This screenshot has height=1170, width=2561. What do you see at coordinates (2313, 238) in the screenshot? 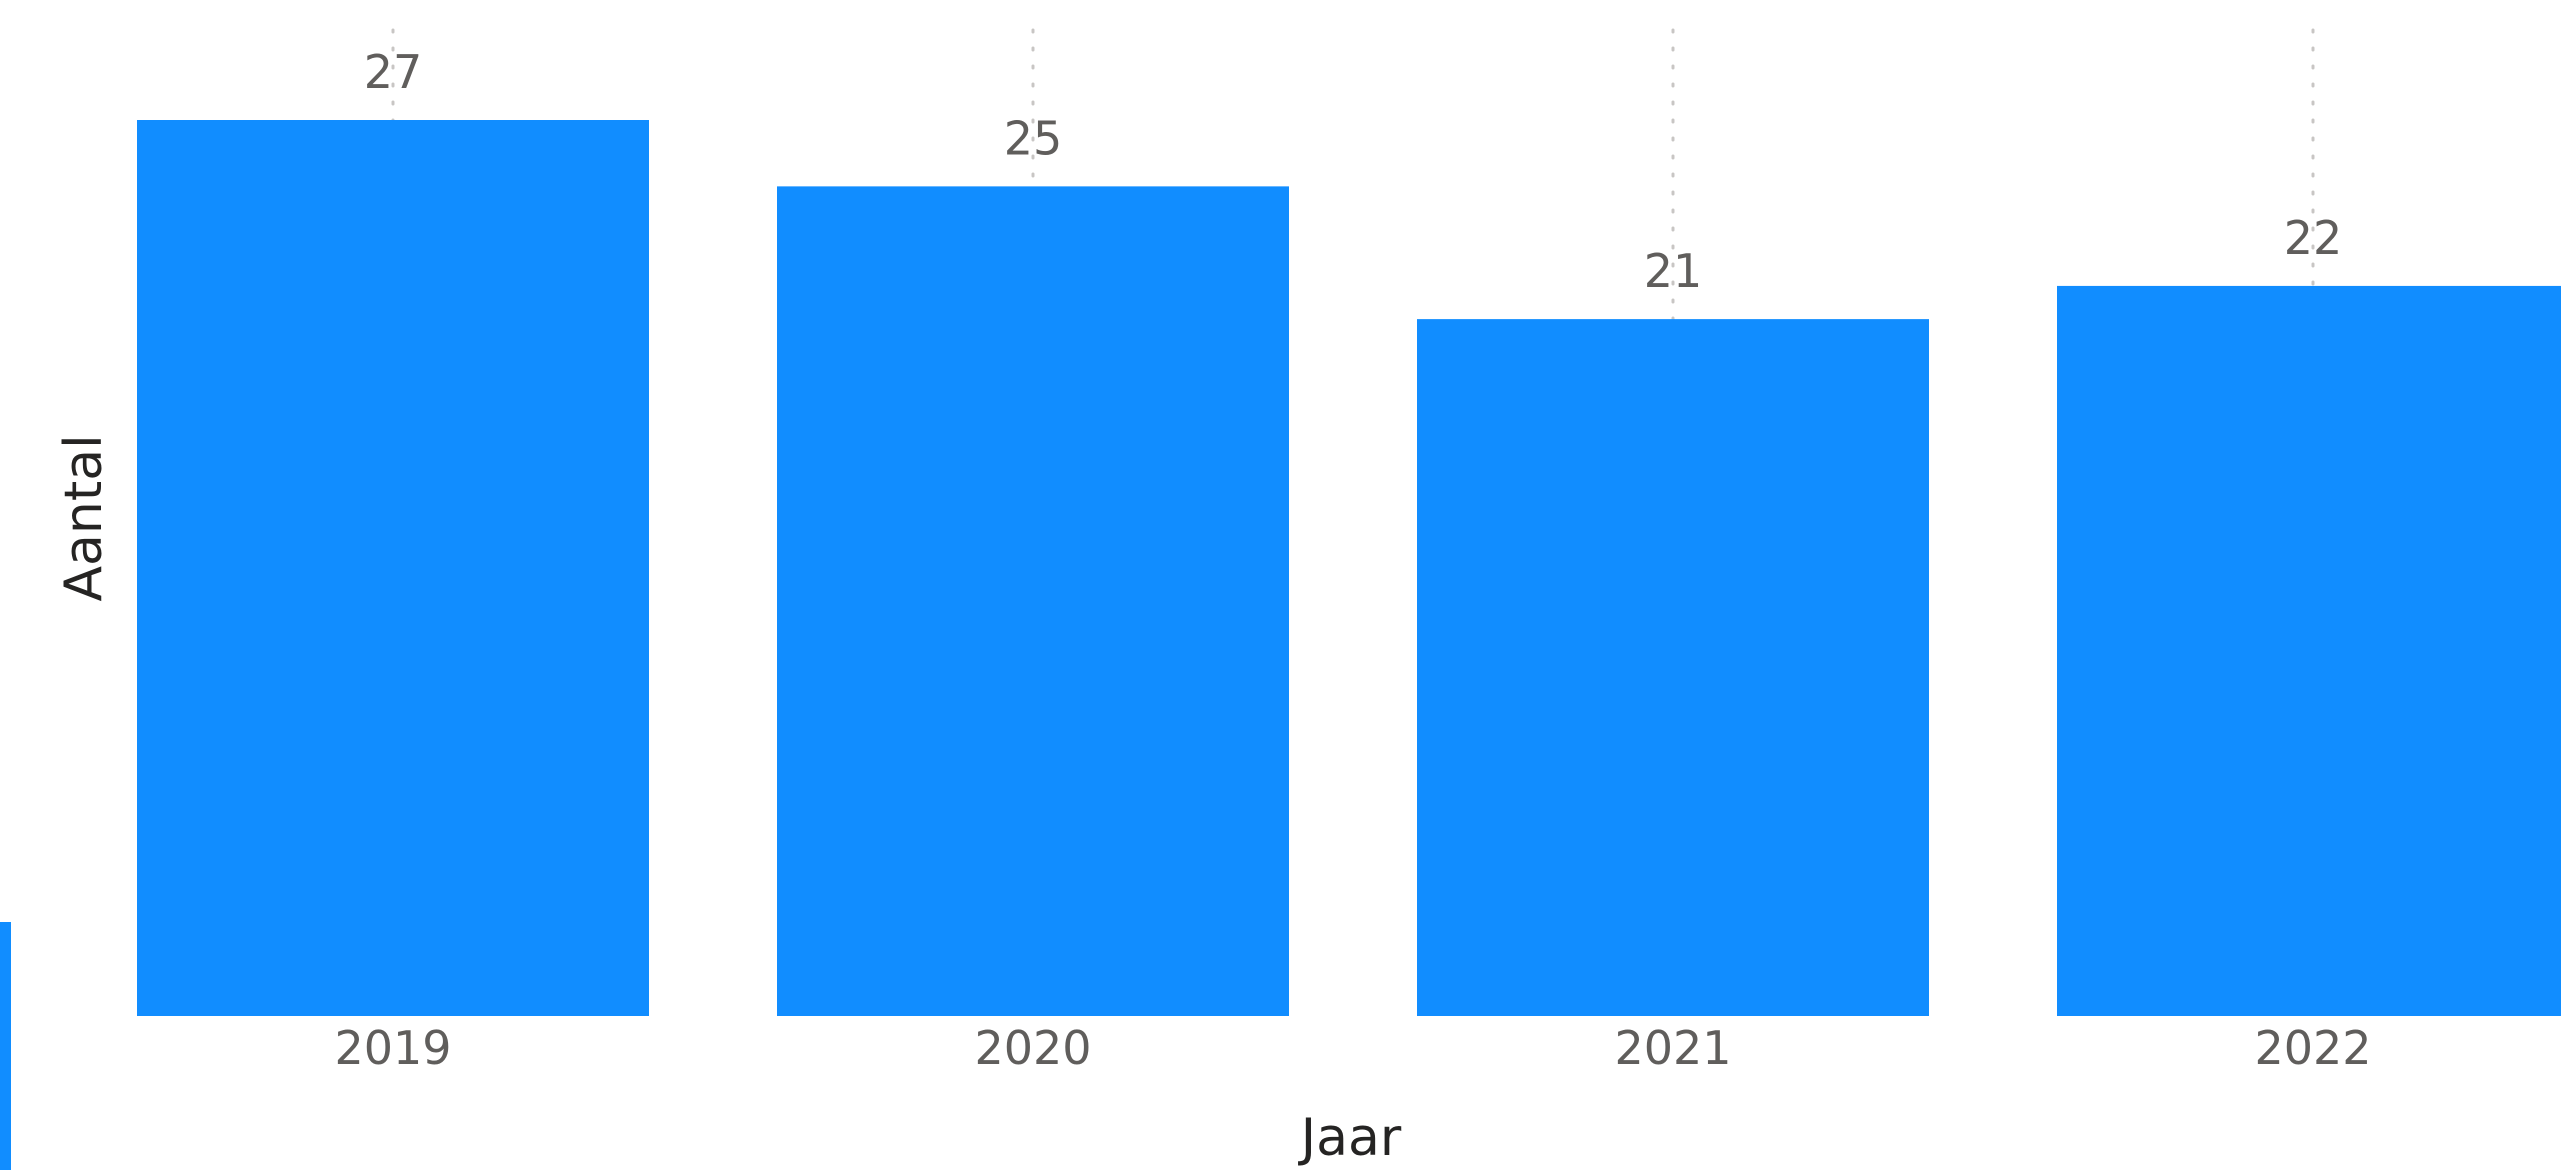
I see `data-label-2022: 22` at bounding box center [2313, 238].